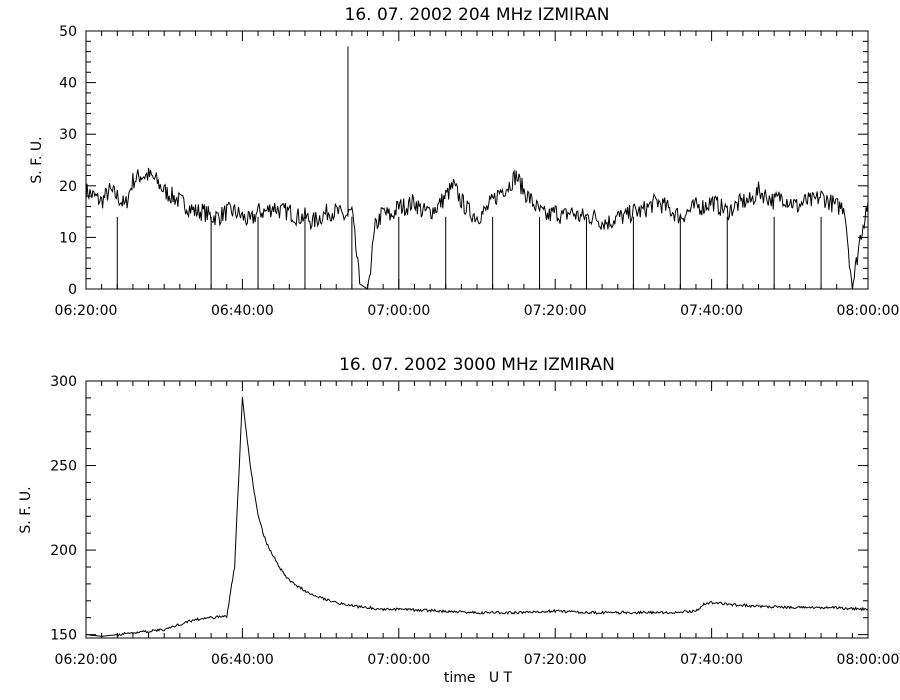 This screenshot has width=900, height=700. I want to click on y-tick-label: 30, so click(68, 135).